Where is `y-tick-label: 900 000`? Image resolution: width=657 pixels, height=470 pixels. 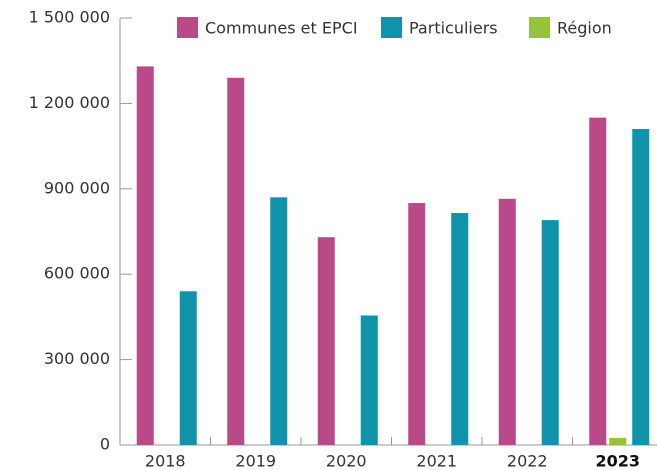 y-tick-label: 900 000 is located at coordinates (77, 187).